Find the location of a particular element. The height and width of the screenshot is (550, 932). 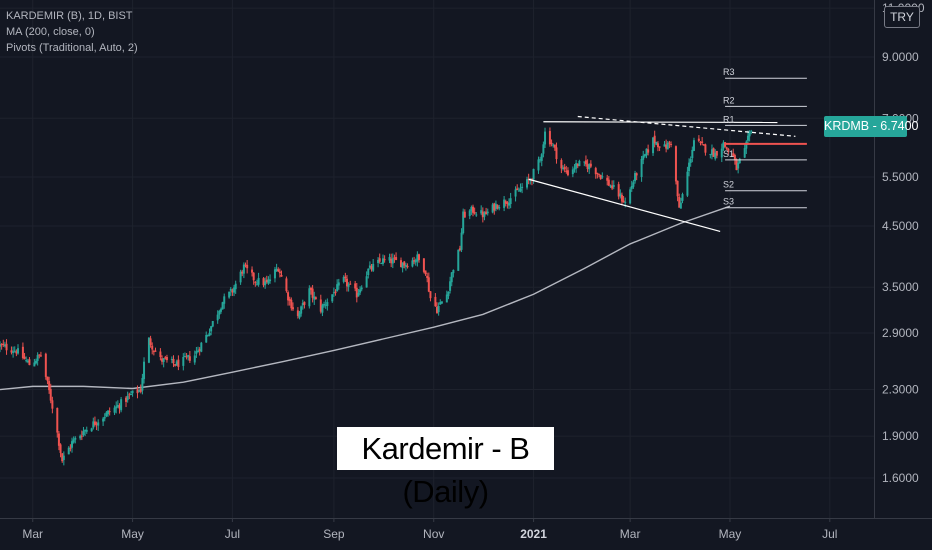

pivots-legend: Pivots (Traditional, Auto, 2) is located at coordinates (72, 48).